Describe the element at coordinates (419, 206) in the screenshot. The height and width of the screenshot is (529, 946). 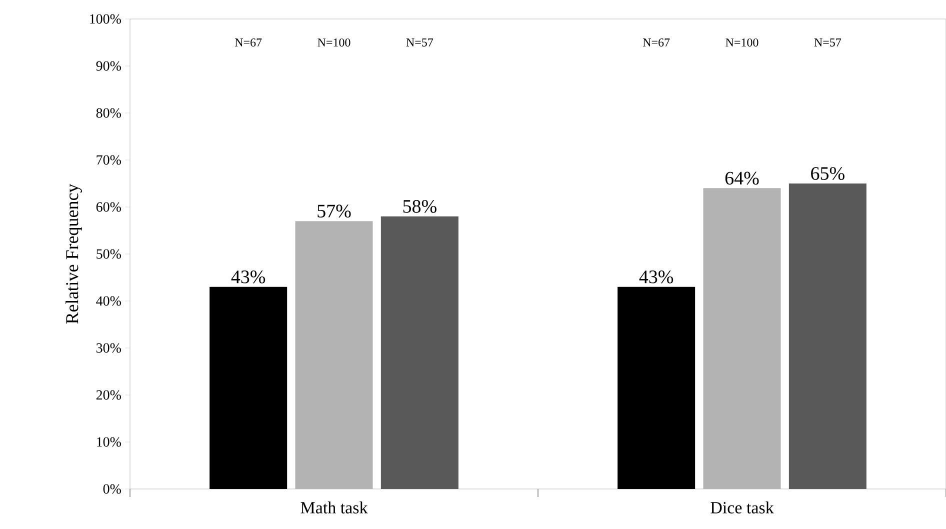
I see `data-label: 58%` at that location.